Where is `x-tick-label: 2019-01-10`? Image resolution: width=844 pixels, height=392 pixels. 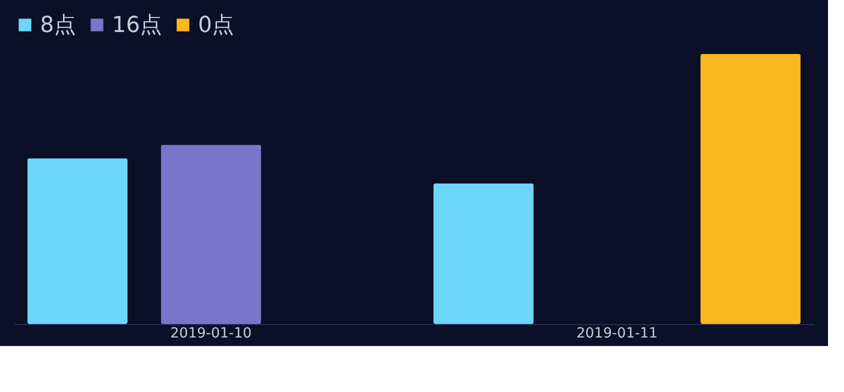 x-tick-label: 2019-01-10 is located at coordinates (211, 334).